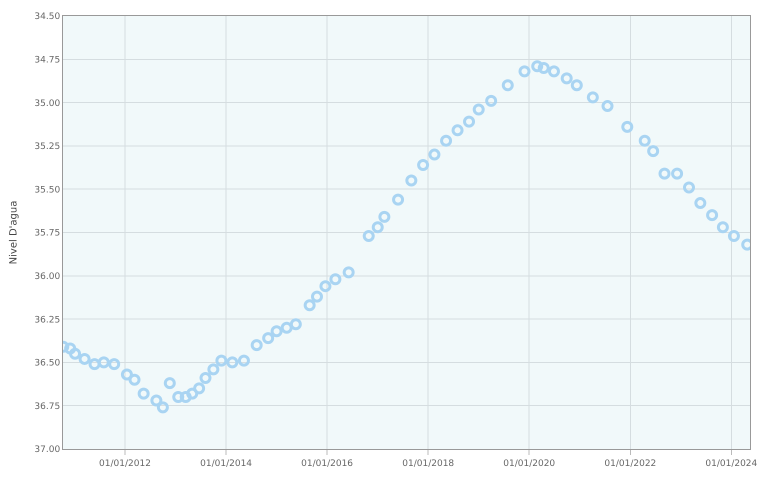 The width and height of the screenshot is (780, 481). Describe the element at coordinates (47, 103) in the screenshot. I see `y-tick-label: 35.00` at that location.